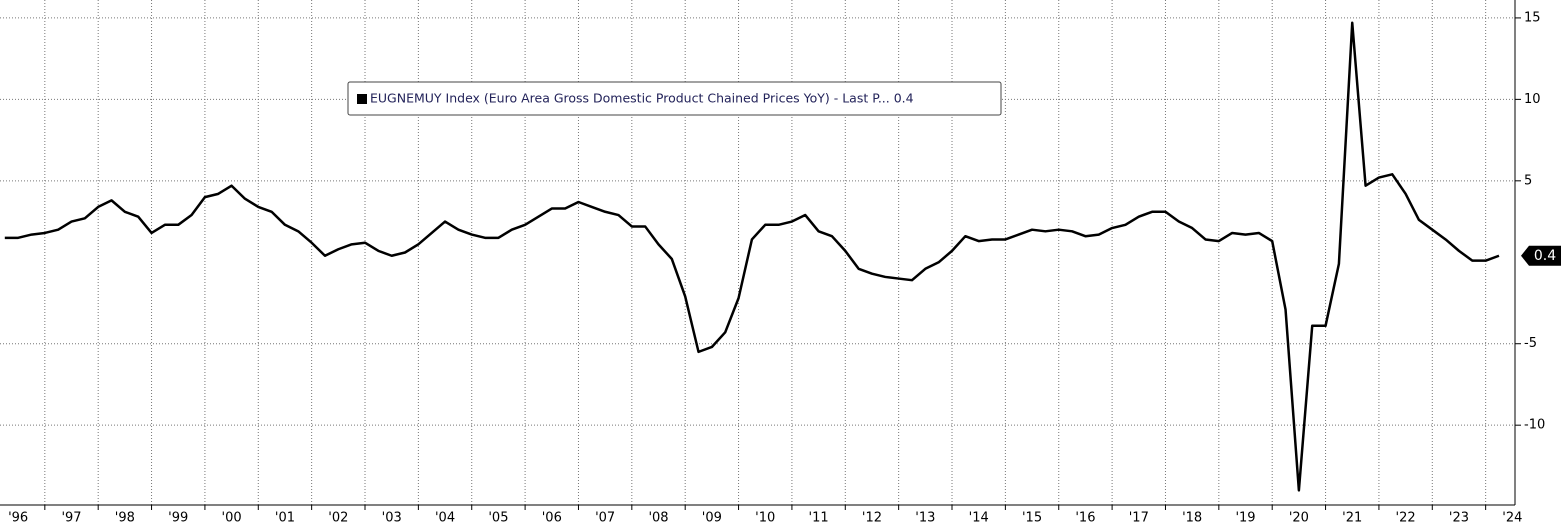 The height and width of the screenshot is (528, 1562). Describe the element at coordinates (232, 518) in the screenshot. I see `x-tick-label: '00` at that location.